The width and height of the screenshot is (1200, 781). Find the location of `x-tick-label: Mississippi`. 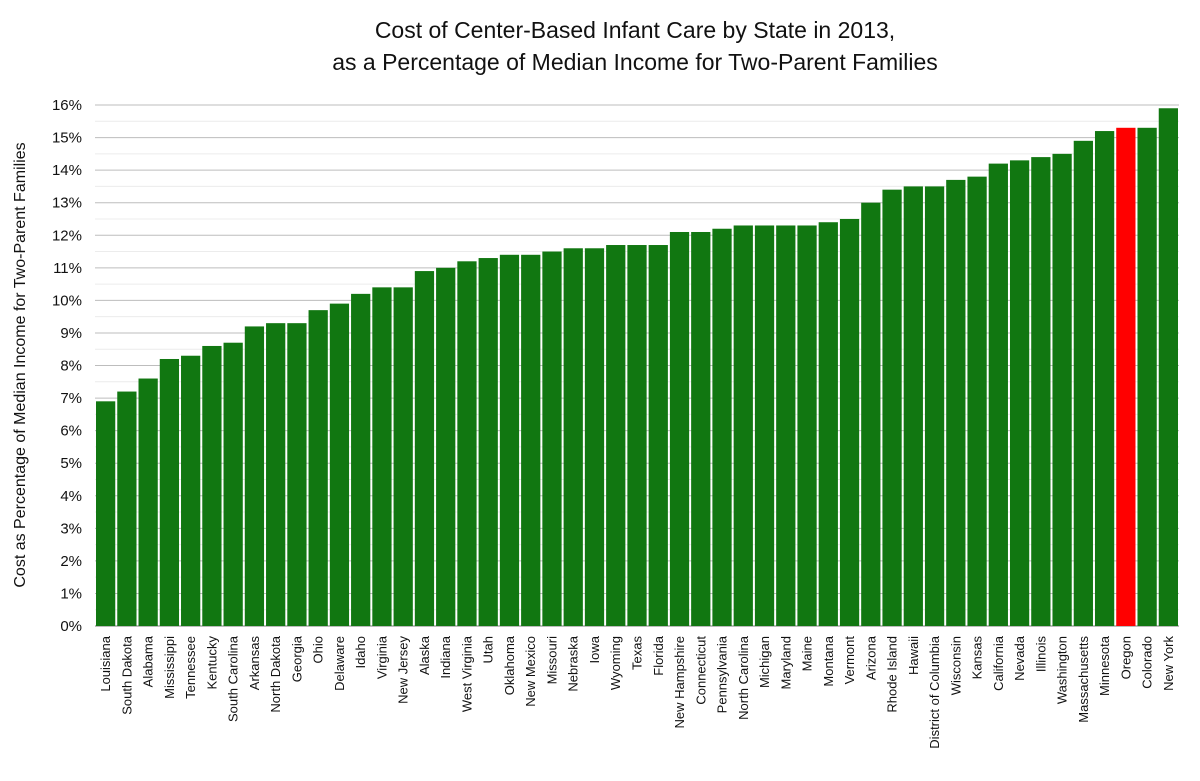

x-tick-label: Mississippi is located at coordinates (169, 667).